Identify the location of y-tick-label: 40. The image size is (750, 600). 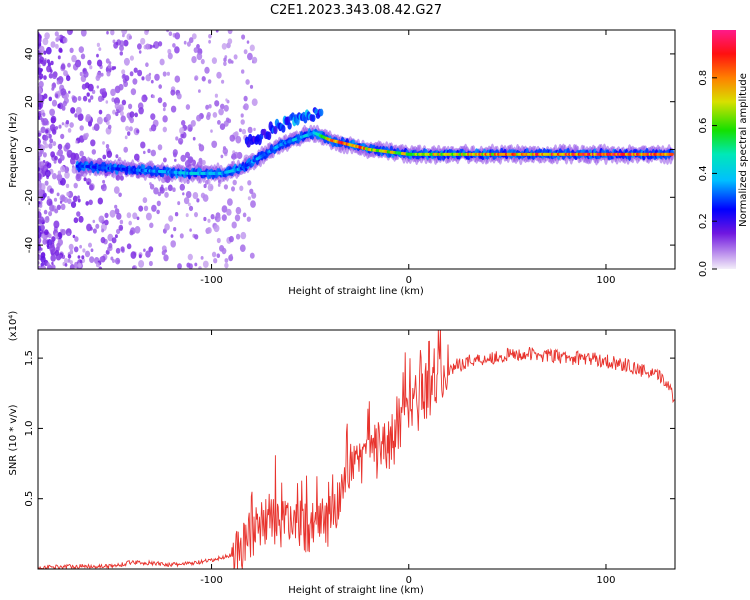
(29, 54).